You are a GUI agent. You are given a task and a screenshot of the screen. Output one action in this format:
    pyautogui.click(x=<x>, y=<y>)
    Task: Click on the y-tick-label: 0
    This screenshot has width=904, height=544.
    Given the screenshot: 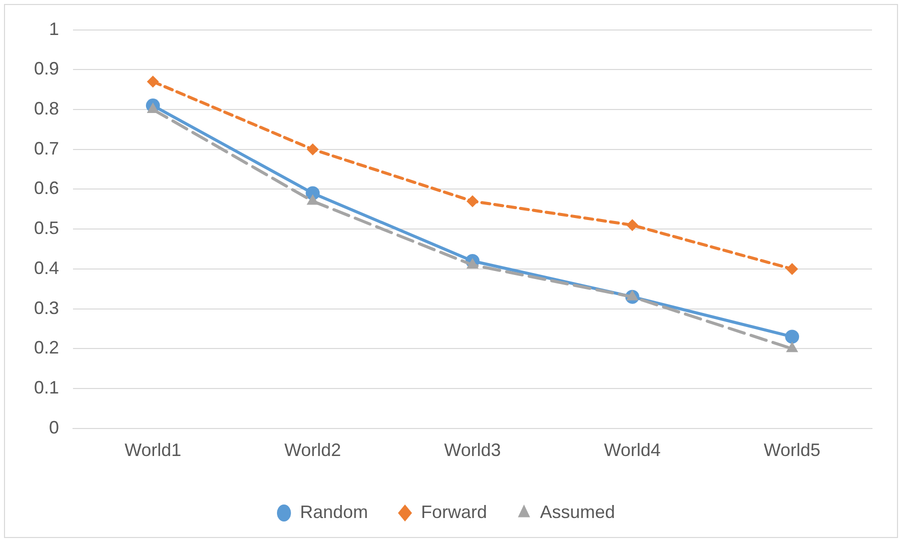 What is the action you would take?
    pyautogui.click(x=54, y=427)
    